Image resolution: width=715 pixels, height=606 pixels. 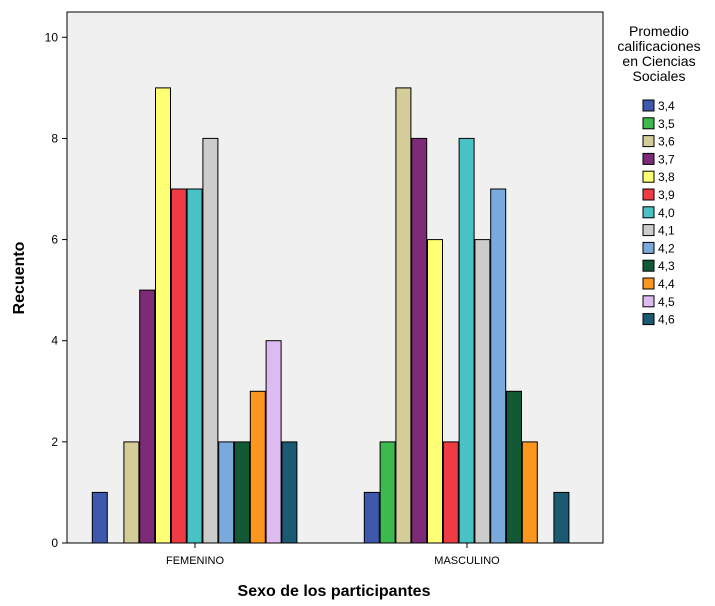 What do you see at coordinates (666, 266) in the screenshot?
I see `legend-label: 4,3` at bounding box center [666, 266].